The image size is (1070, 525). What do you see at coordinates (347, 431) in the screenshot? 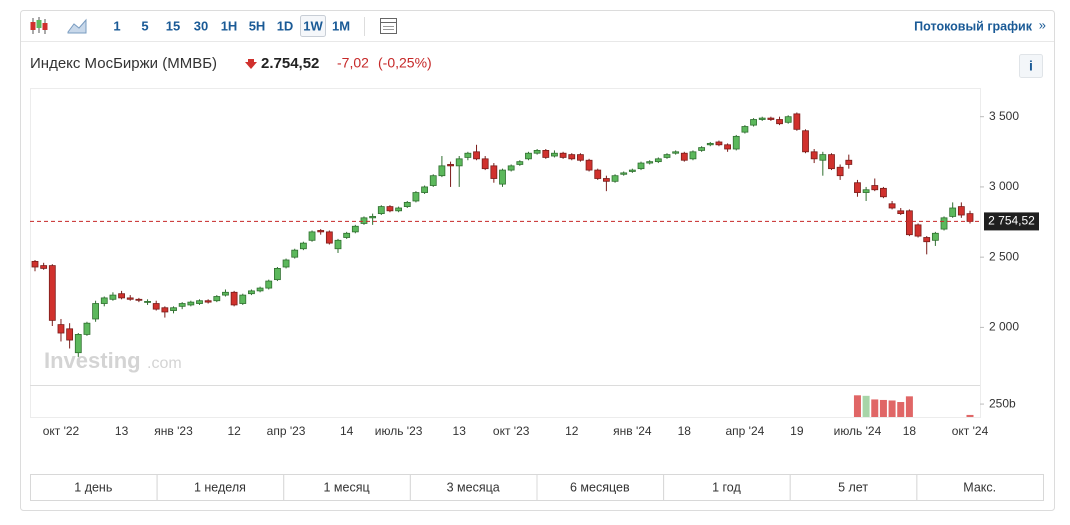
I see `x-tick-label: 14` at bounding box center [347, 431].